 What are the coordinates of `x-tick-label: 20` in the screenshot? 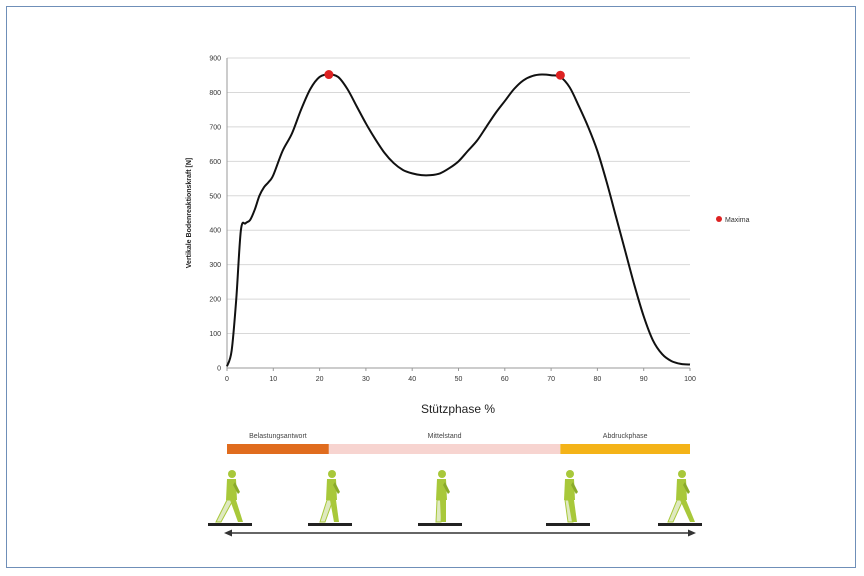 It's located at (320, 379).